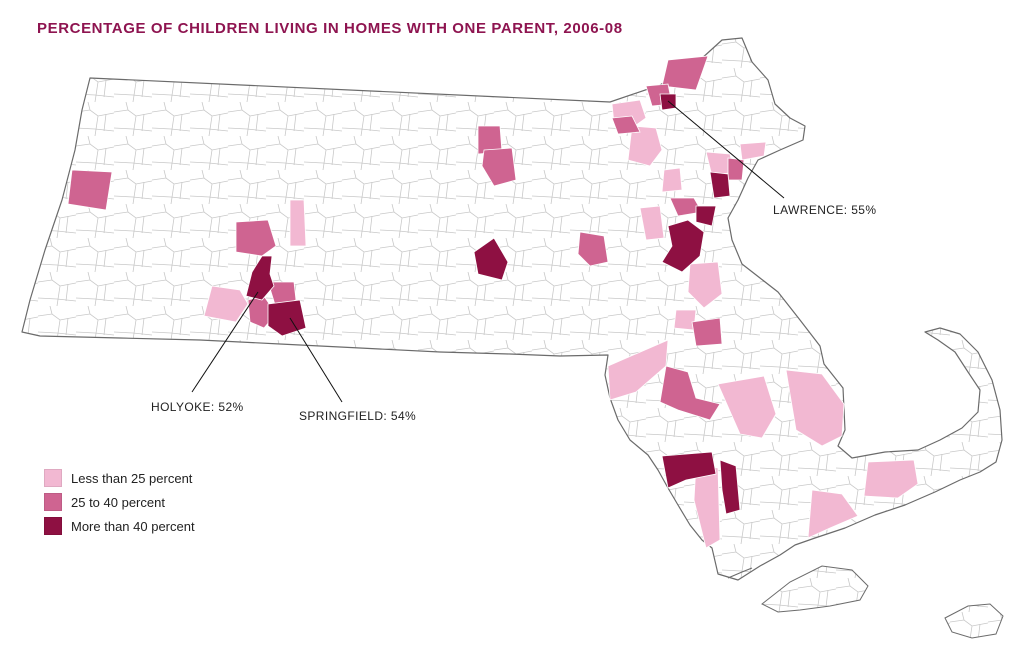 Image resolution: width=1031 pixels, height=661 pixels. I want to click on legend-swatch-mid, so click(53, 502).